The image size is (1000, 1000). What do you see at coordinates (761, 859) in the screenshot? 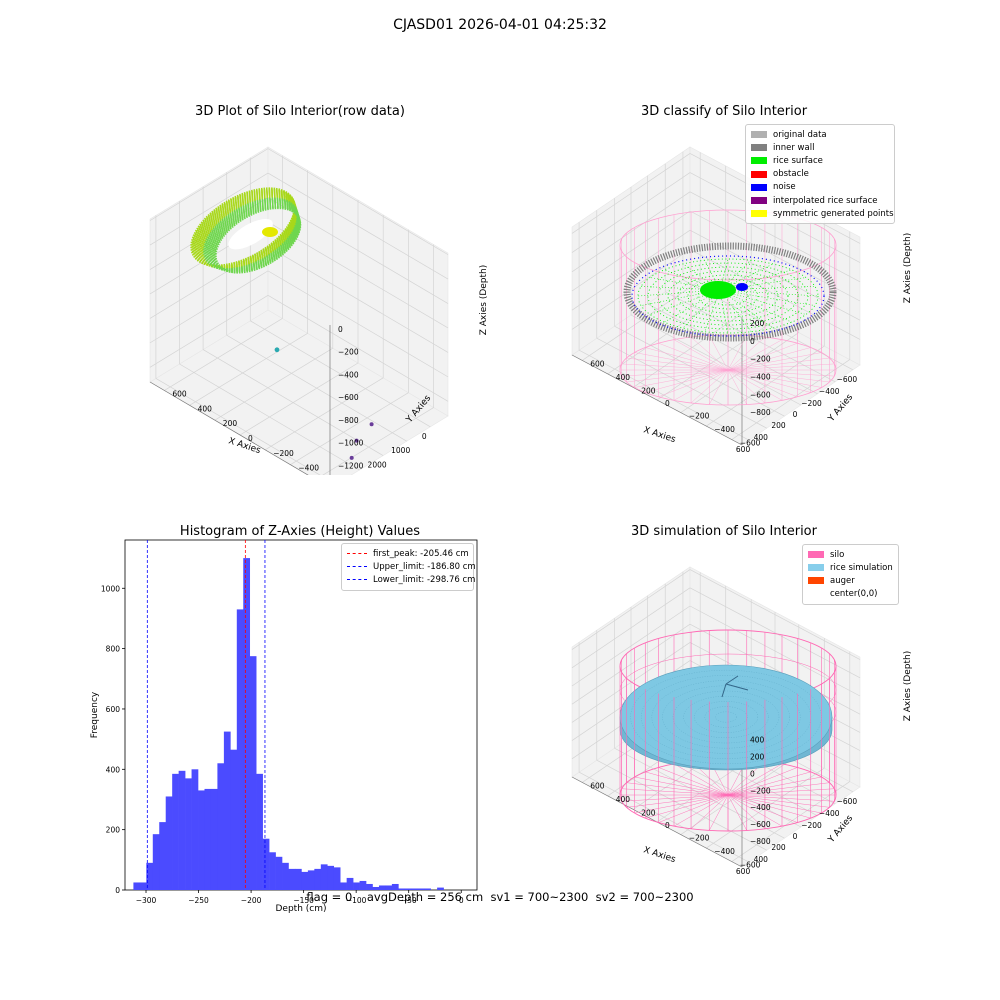
I see `simulation-x-tick-label: 400` at bounding box center [761, 859].